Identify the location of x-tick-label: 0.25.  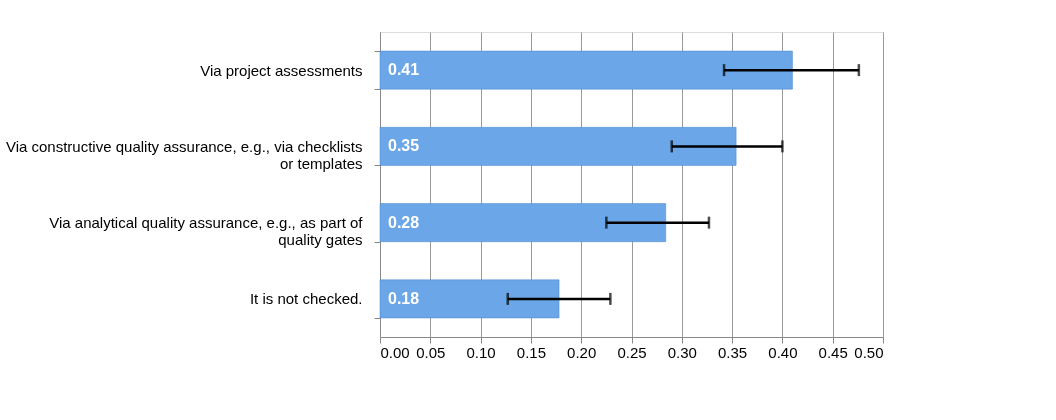
(632, 352).